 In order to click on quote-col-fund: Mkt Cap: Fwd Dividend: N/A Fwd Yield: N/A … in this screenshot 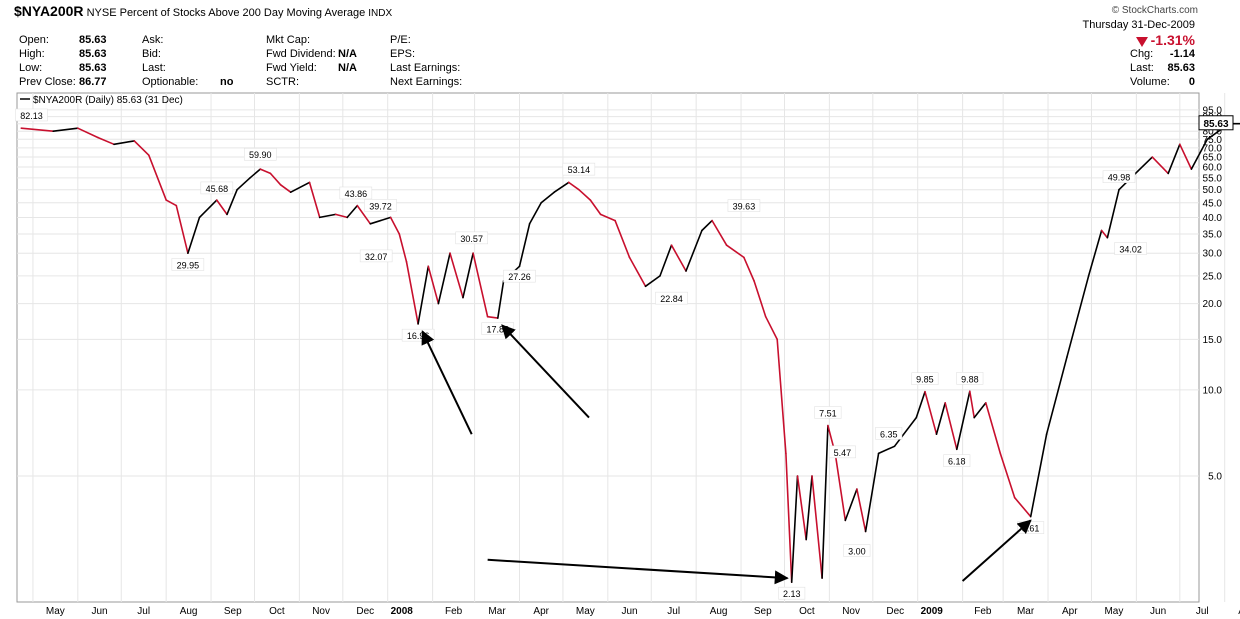, I will do `click(316, 62)`.